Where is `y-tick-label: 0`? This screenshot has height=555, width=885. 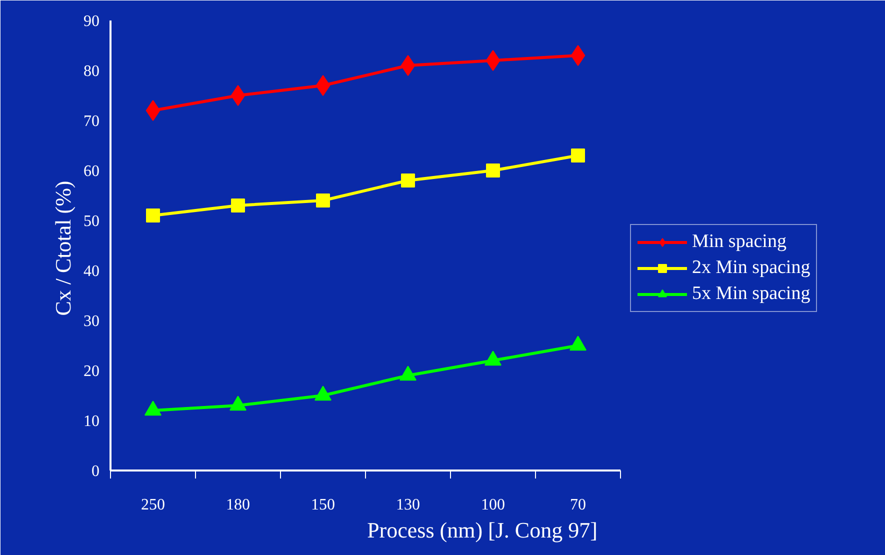
y-tick-label: 0 is located at coordinates (96, 471).